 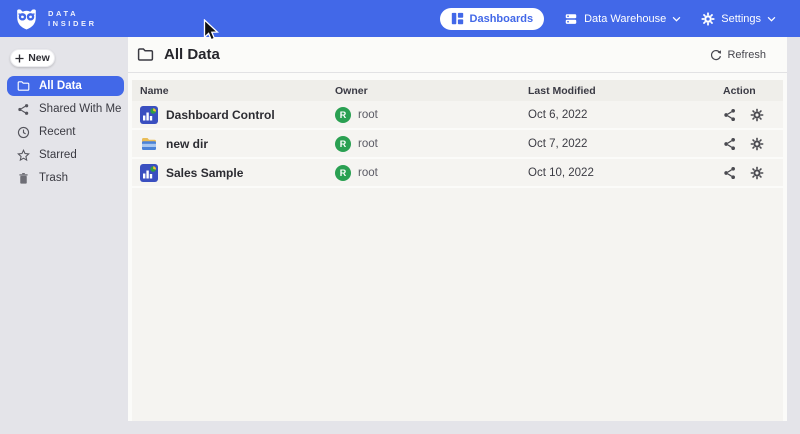 What do you see at coordinates (57, 132) in the screenshot?
I see `sidebar-item-label: Recent` at bounding box center [57, 132].